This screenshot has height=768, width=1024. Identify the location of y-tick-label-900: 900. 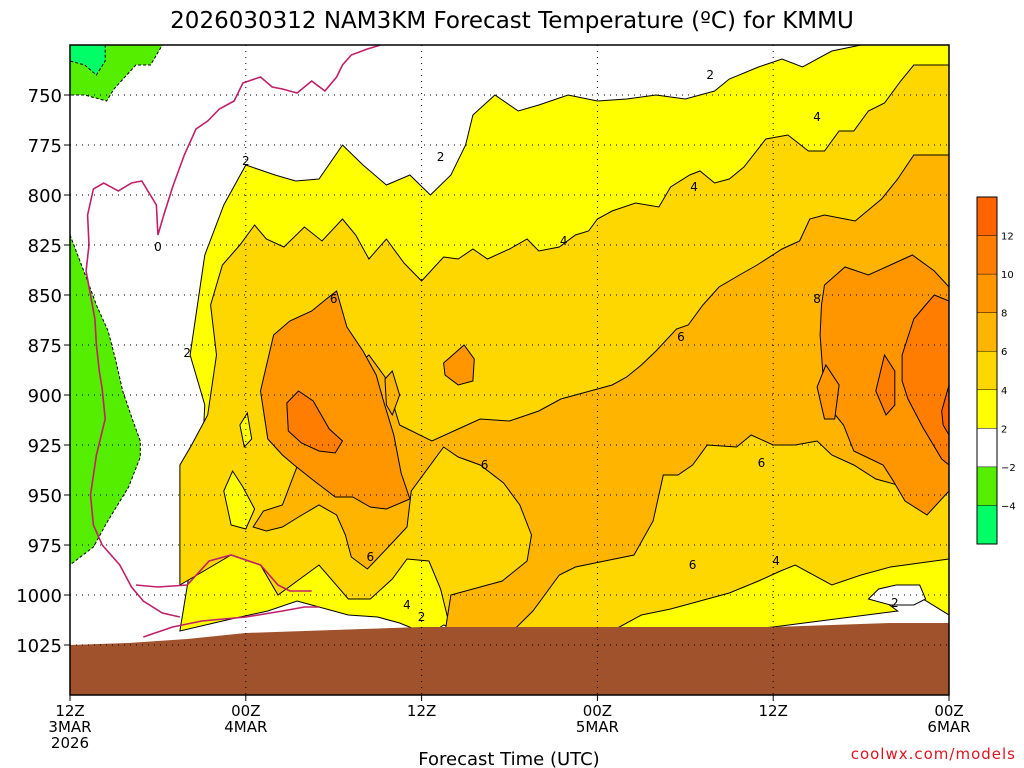
(45, 396).